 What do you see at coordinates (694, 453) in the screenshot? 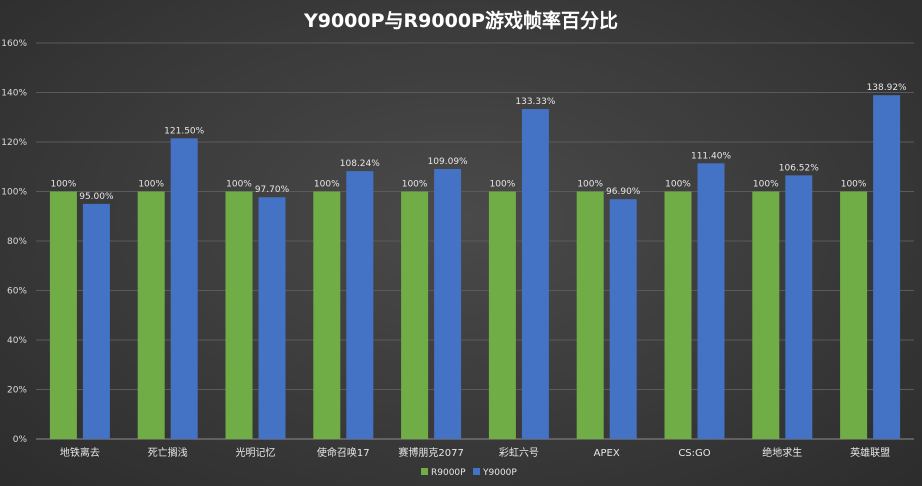
I see `x-tick-label: CS:GO` at bounding box center [694, 453].